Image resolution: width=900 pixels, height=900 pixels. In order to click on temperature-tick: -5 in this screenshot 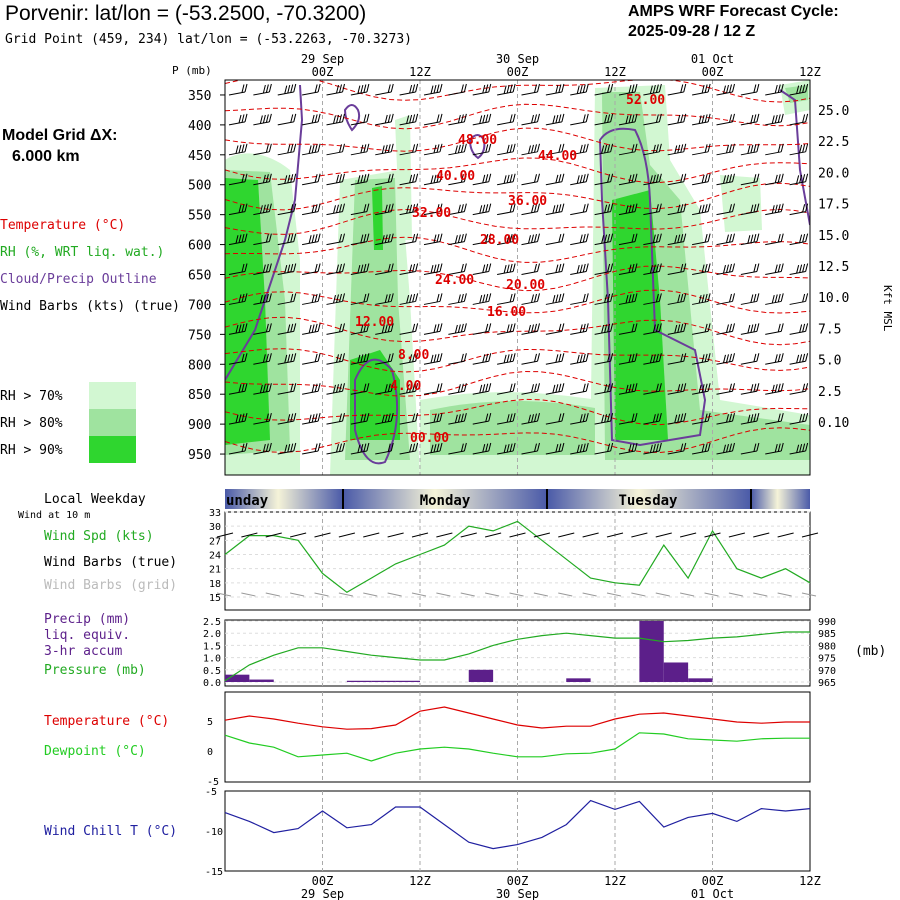, I will do `click(213, 782)`.